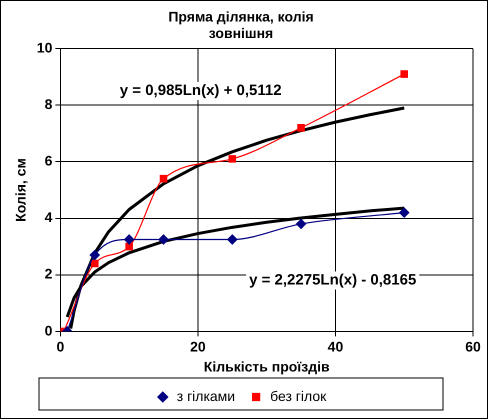 The height and width of the screenshot is (419, 488). What do you see at coordinates (48, 104) in the screenshot?
I see `y-tick-label: 8` at bounding box center [48, 104].